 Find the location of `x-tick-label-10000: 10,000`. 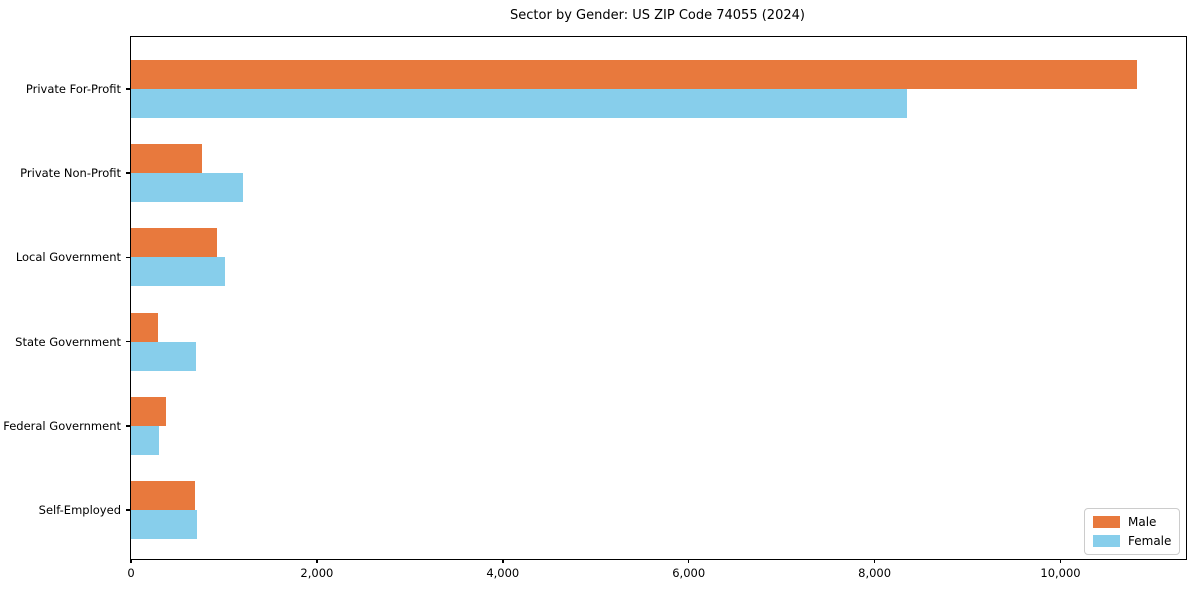

x-tick-label-10000: 10,000 is located at coordinates (1060, 573).